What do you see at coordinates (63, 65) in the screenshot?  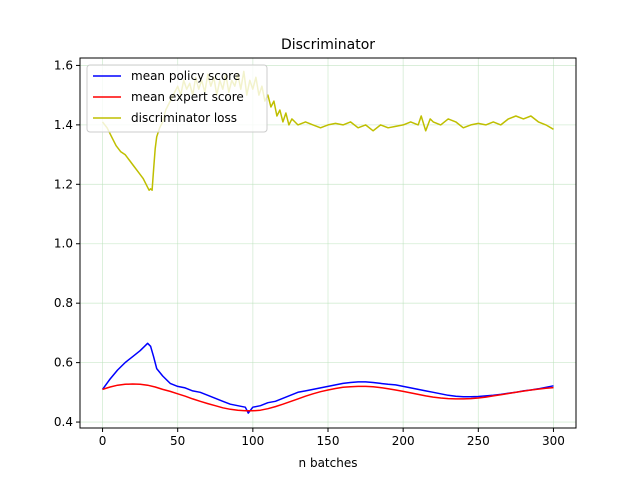 I see `y-tick-label: 1.6` at bounding box center [63, 65].